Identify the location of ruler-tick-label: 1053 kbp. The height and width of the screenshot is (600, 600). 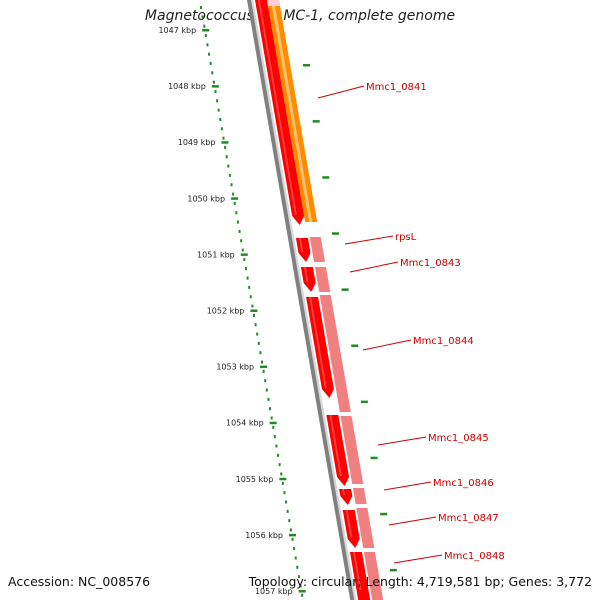
(235, 367).